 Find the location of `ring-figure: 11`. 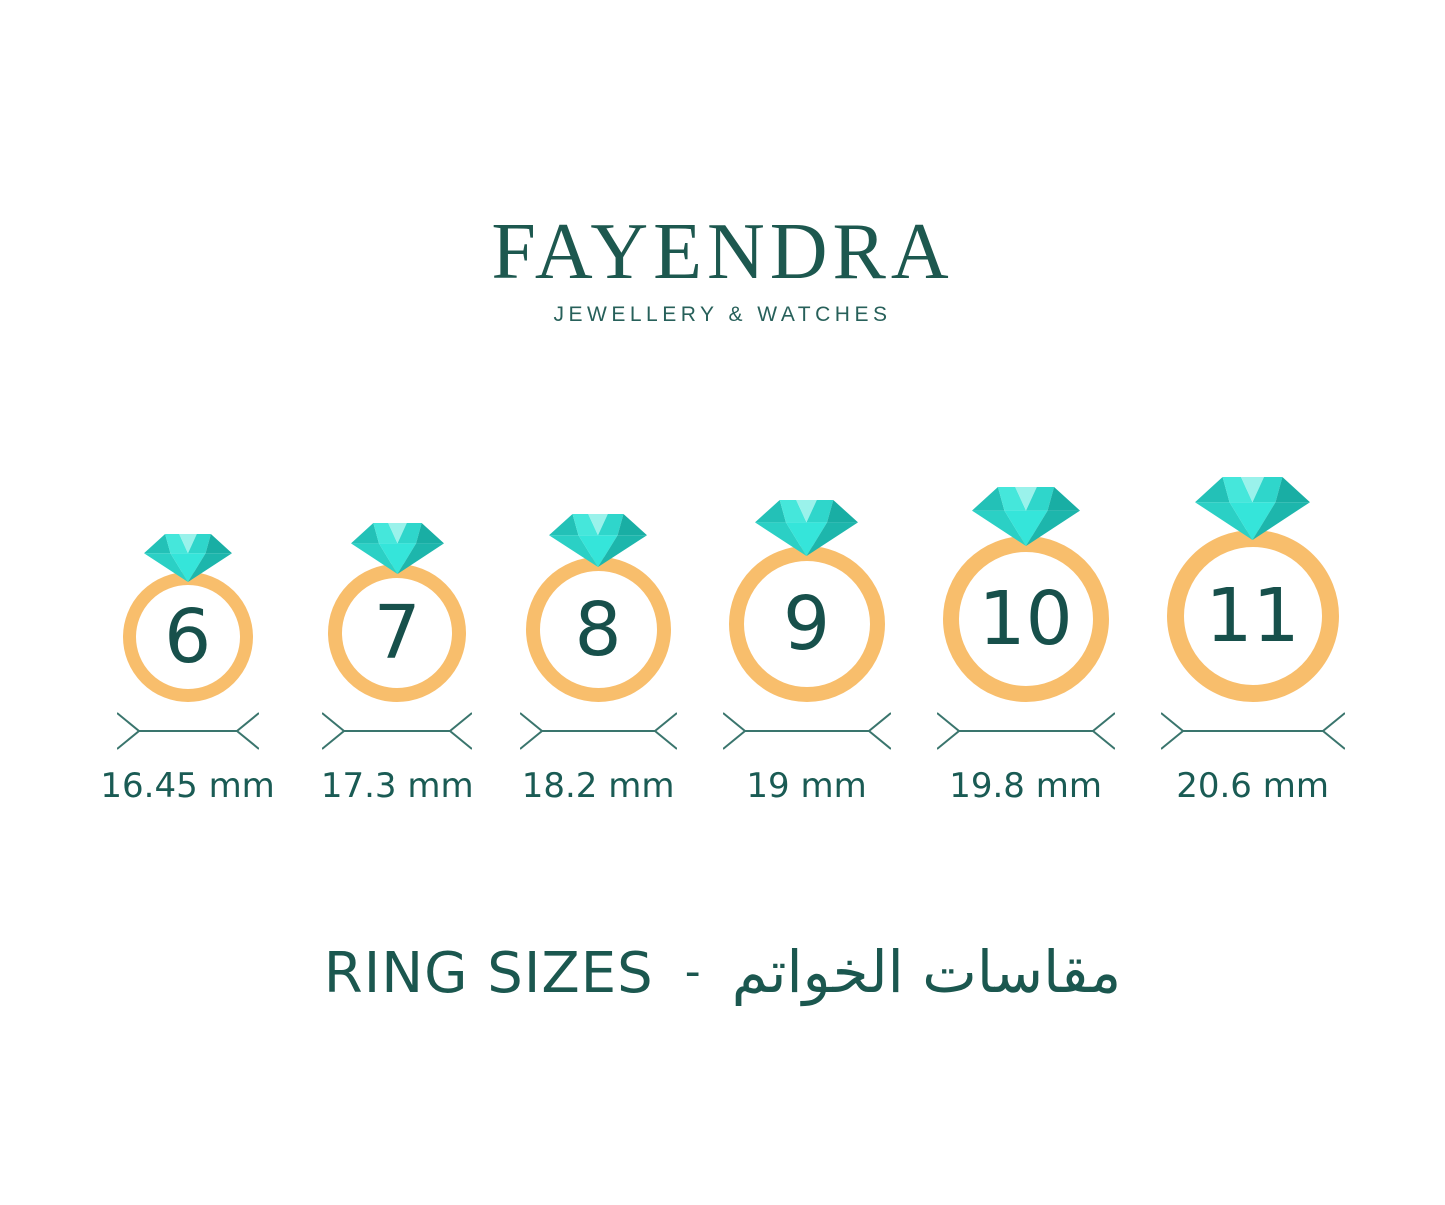

ring-figure: 11 is located at coordinates (1252, 589).